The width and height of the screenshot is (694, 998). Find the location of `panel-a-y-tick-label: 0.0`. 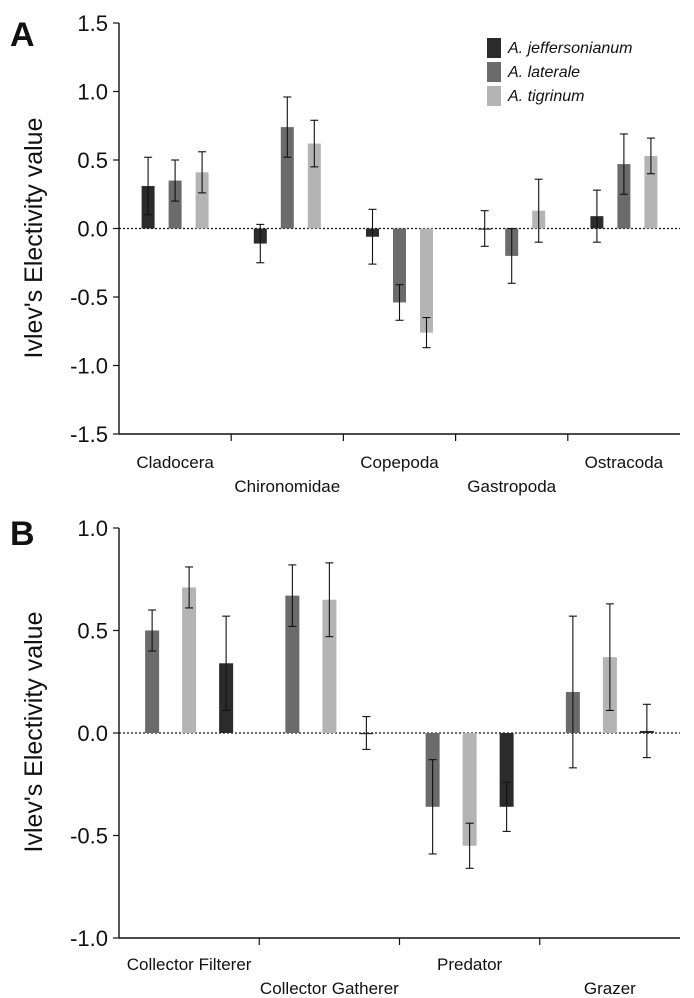

panel-a-y-tick-label: 0.0 is located at coordinates (92, 229).